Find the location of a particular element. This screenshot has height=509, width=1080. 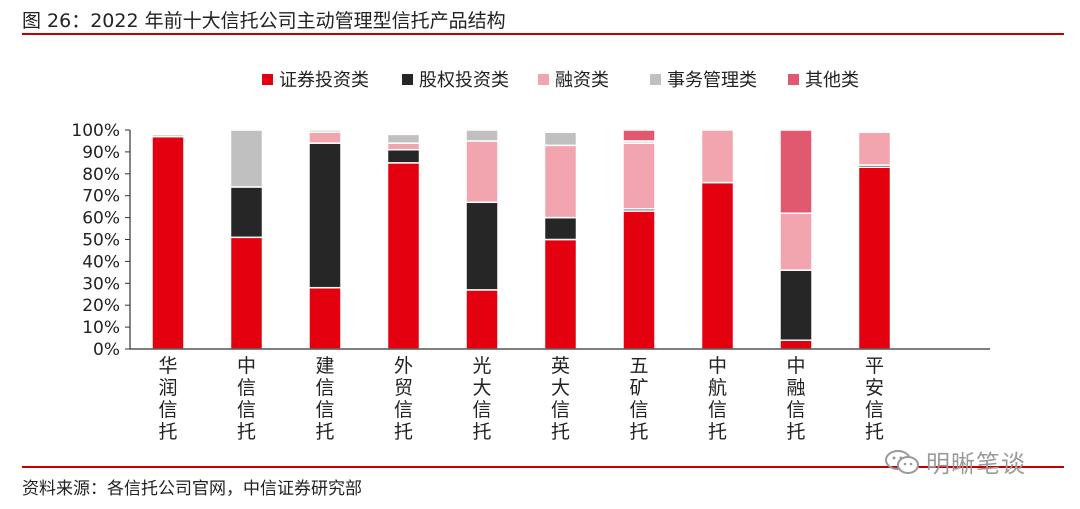

x-tick-label-9: 平安信托 is located at coordinates (874, 399).